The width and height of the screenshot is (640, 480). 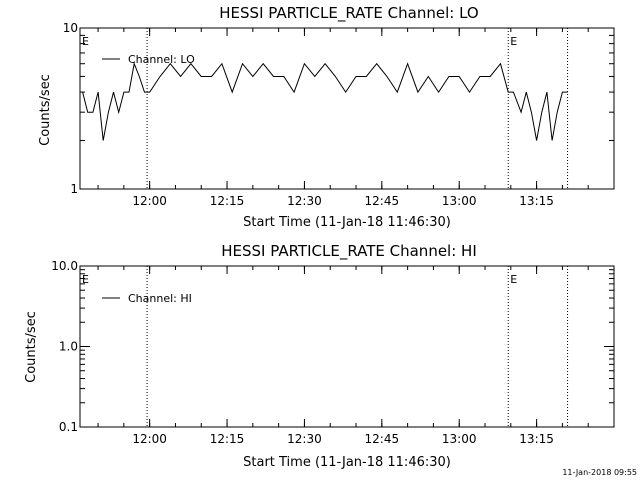 I want to click on legend-entry-lo: Channel: LO, so click(x=161, y=59).